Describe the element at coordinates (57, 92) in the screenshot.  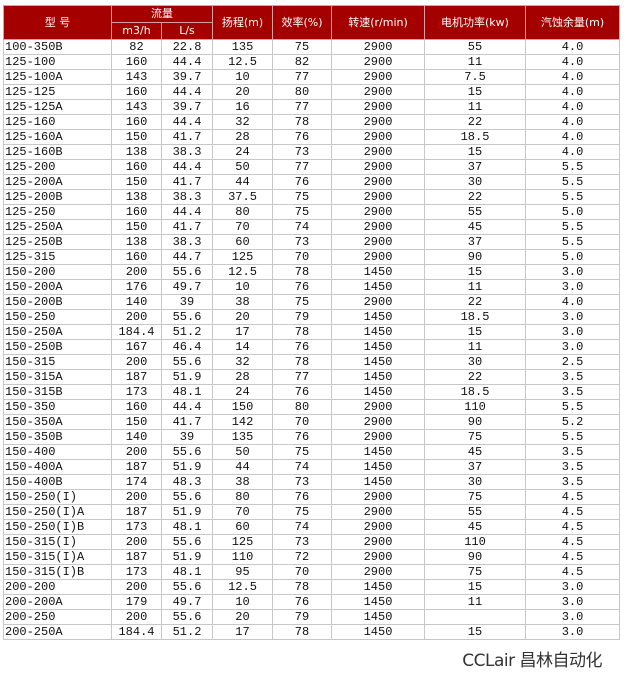
I see `cell-model: 125-125` at that location.